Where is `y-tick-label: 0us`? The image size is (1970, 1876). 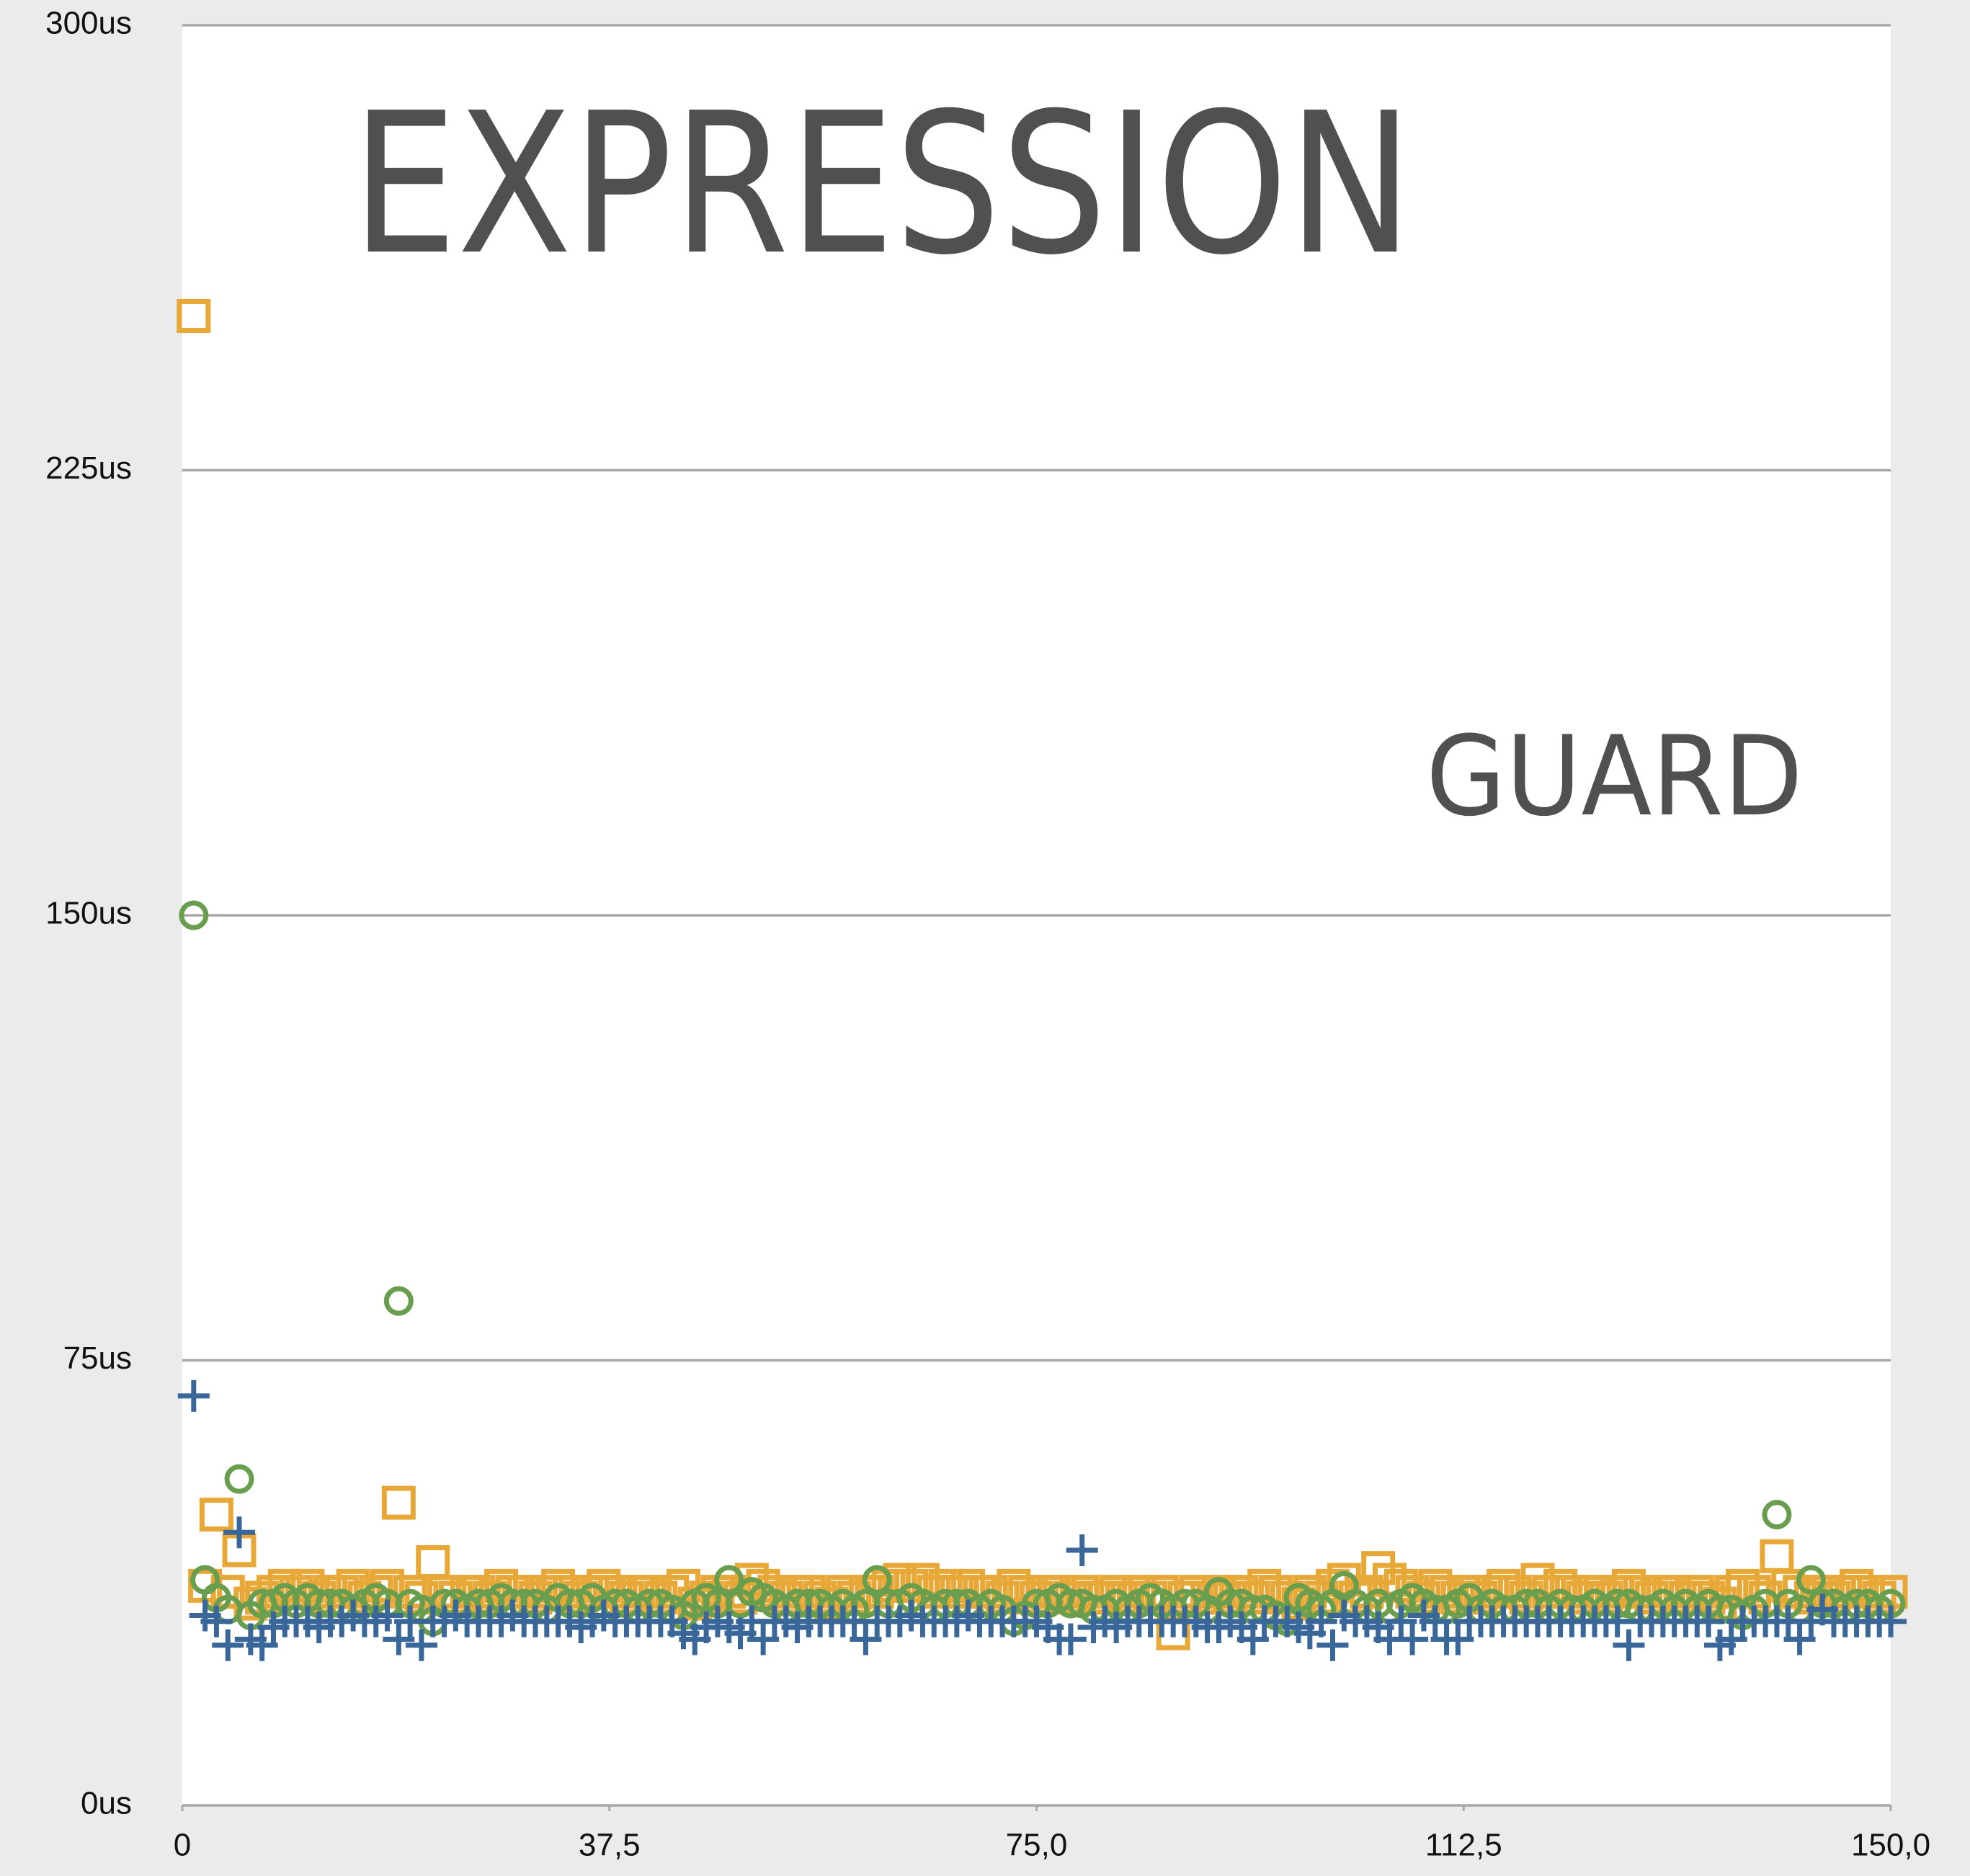
y-tick-label: 0us is located at coordinates (106, 1803).